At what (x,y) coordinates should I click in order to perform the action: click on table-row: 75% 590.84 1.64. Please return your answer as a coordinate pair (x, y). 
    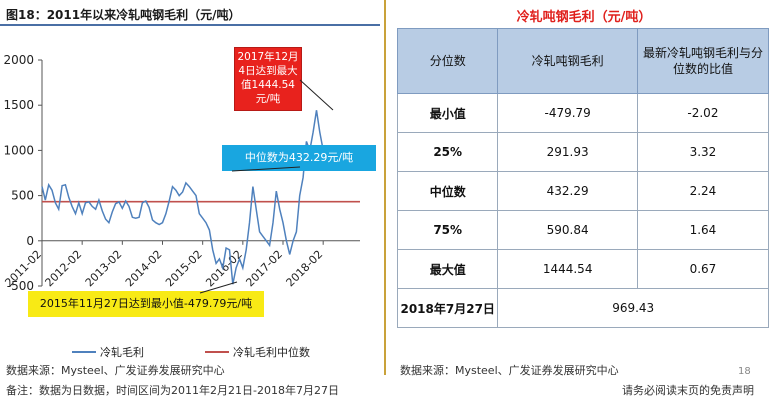
    Looking at the image, I should click on (583, 230).